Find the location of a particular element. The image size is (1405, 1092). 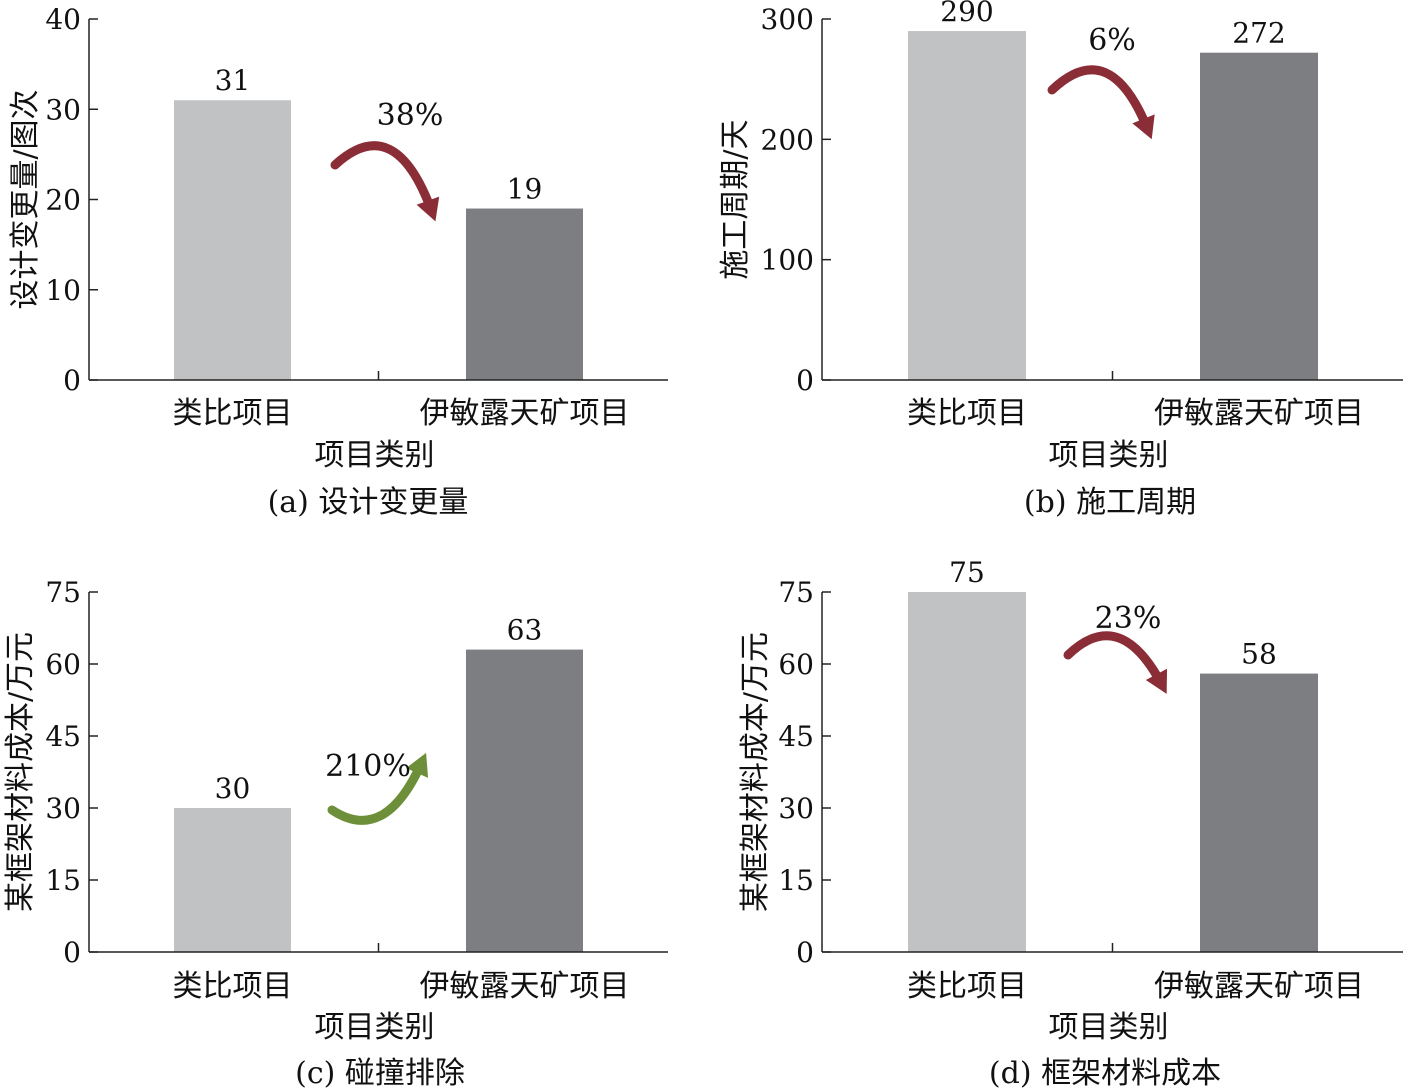

panel-c-y-tick-label-3: 45 is located at coordinates (63, 736).